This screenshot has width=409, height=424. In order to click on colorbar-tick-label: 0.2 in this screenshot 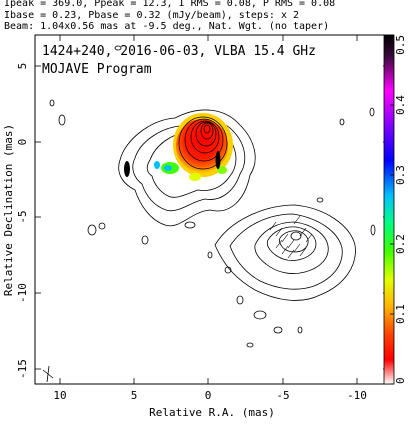, I will do `click(400, 244)`.